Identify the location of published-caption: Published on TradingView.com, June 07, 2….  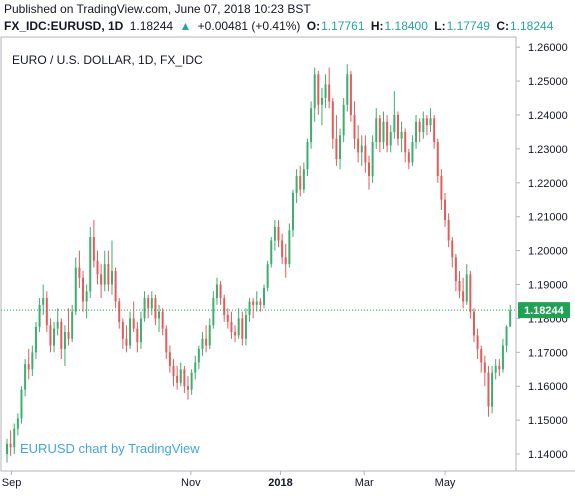
(157, 9).